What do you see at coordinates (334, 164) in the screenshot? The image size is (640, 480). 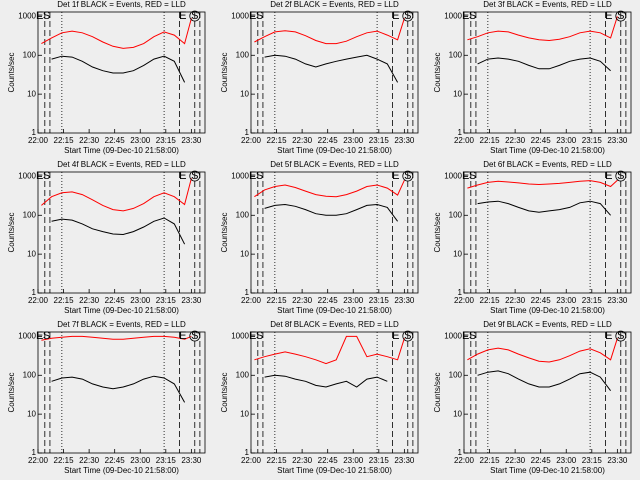 I see `chart-title: Det 5f BLACK = Events, RED = LLD` at bounding box center [334, 164].